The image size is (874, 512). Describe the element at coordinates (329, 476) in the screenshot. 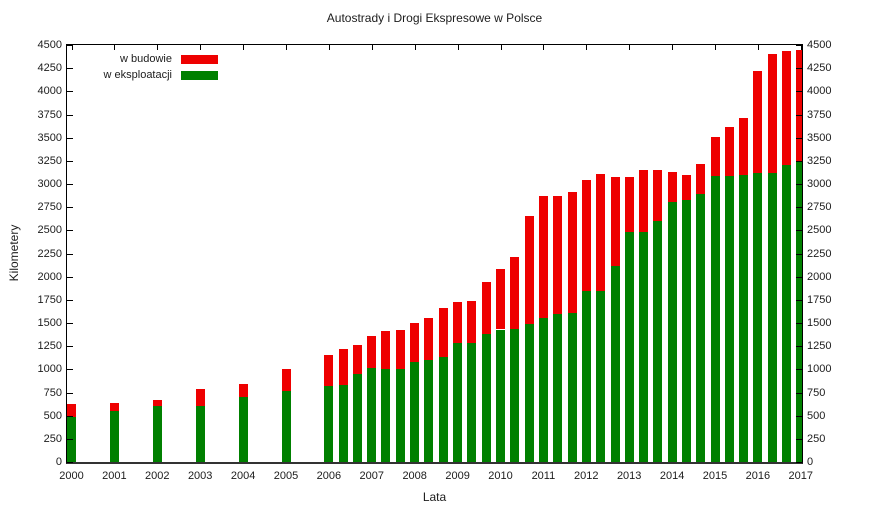

I see `x-tick-label: 2006` at that location.